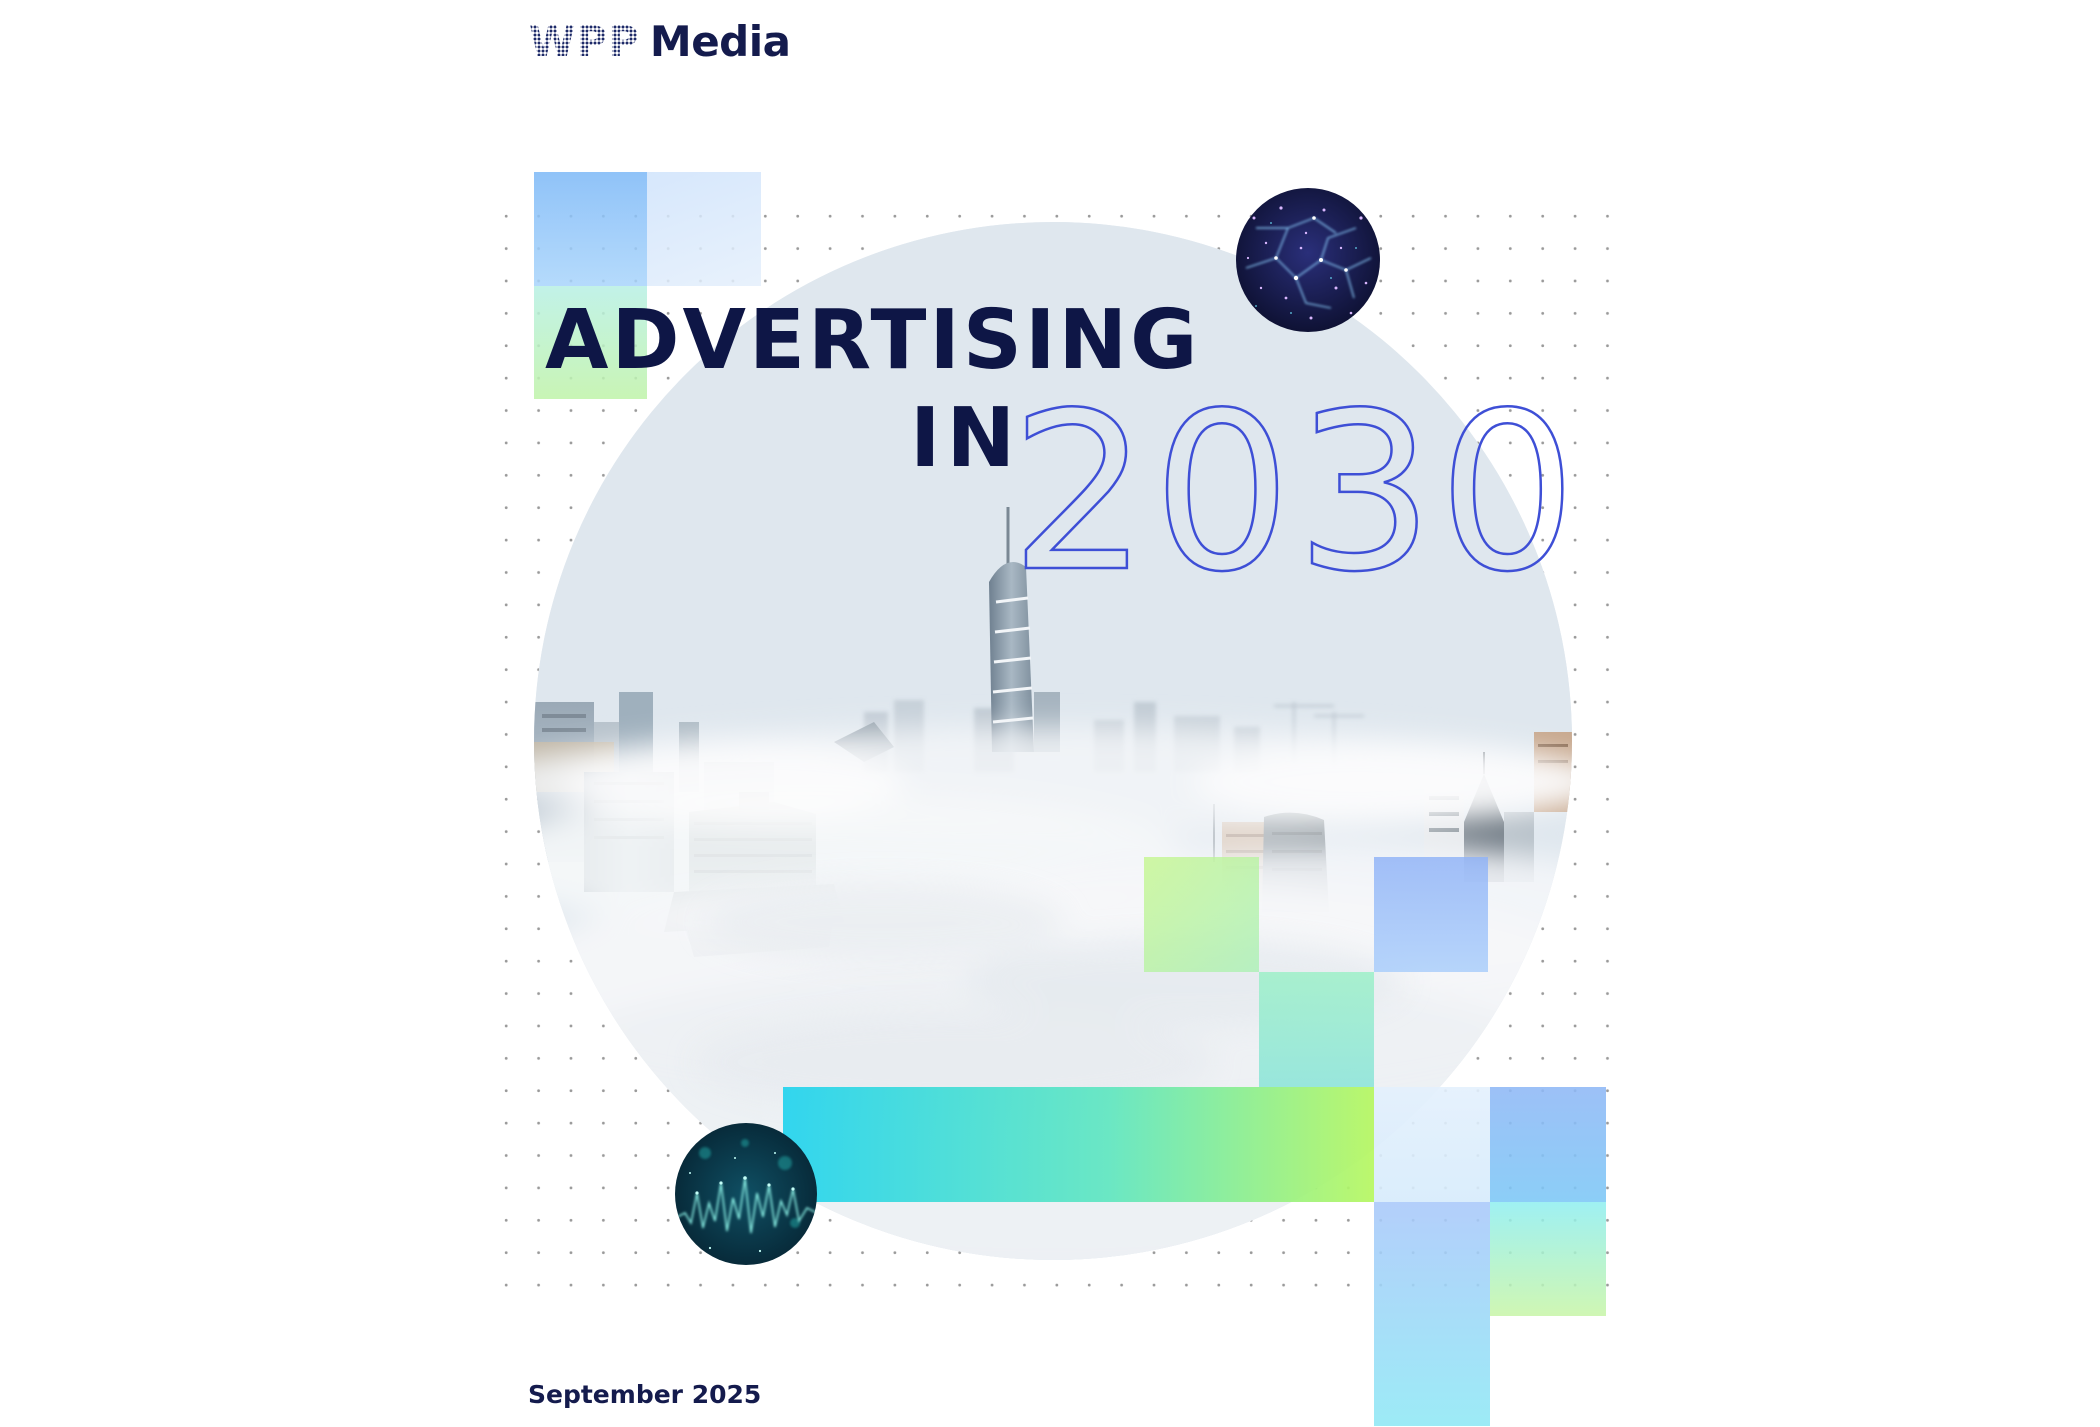 This screenshot has width=2100, height=1427. What do you see at coordinates (1078, 1144) in the screenshot?
I see `gradient-bar` at bounding box center [1078, 1144].